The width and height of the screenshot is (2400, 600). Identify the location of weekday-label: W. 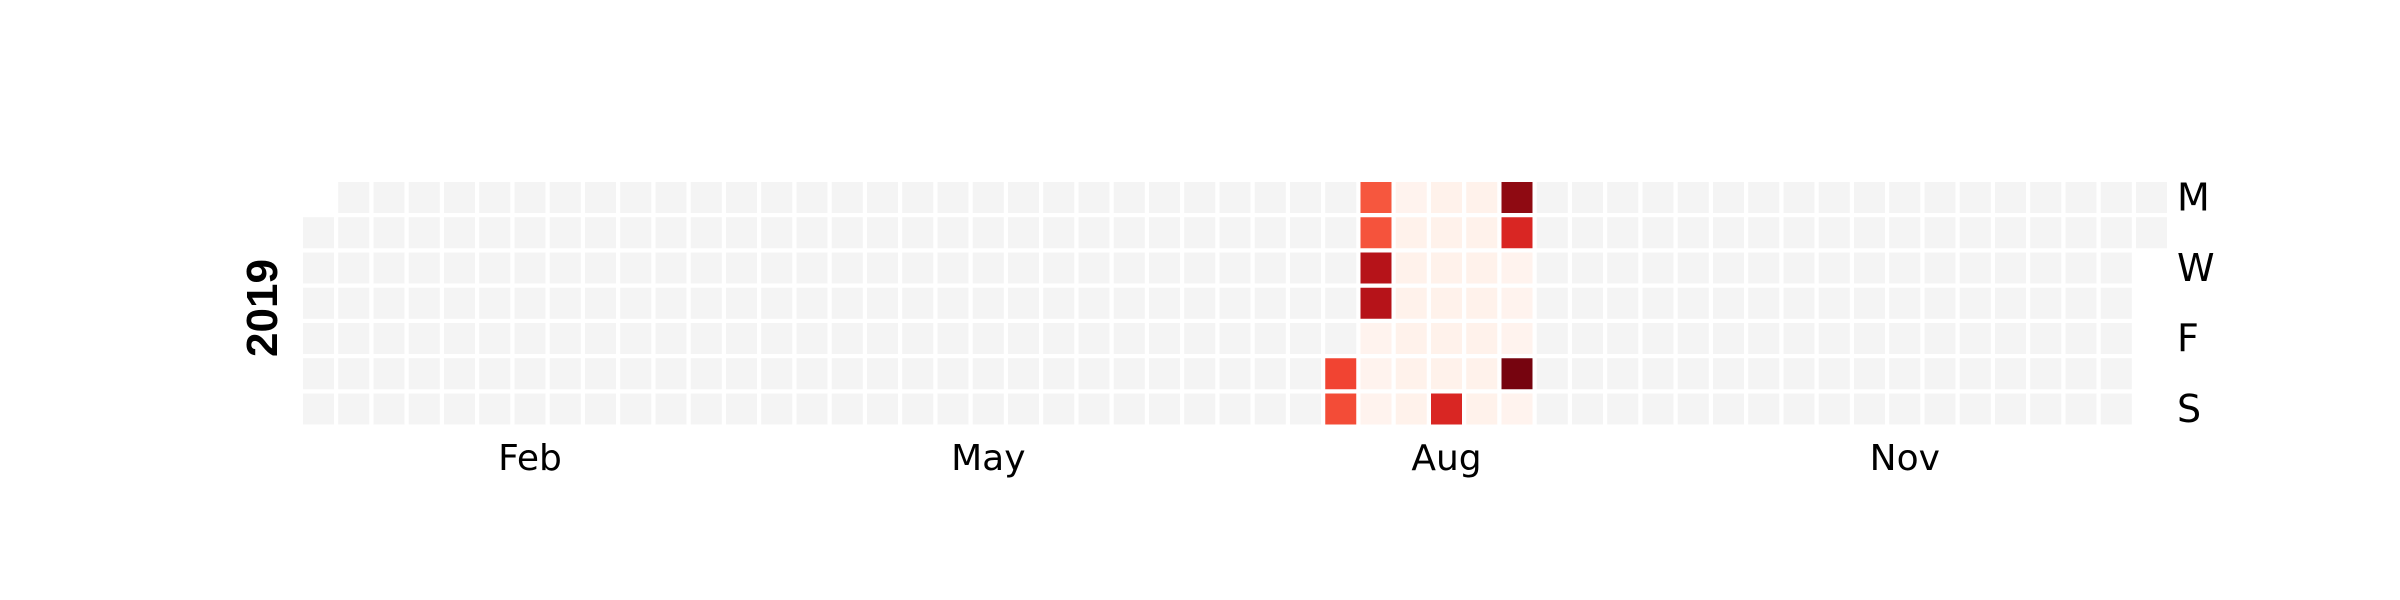
(2196, 268).